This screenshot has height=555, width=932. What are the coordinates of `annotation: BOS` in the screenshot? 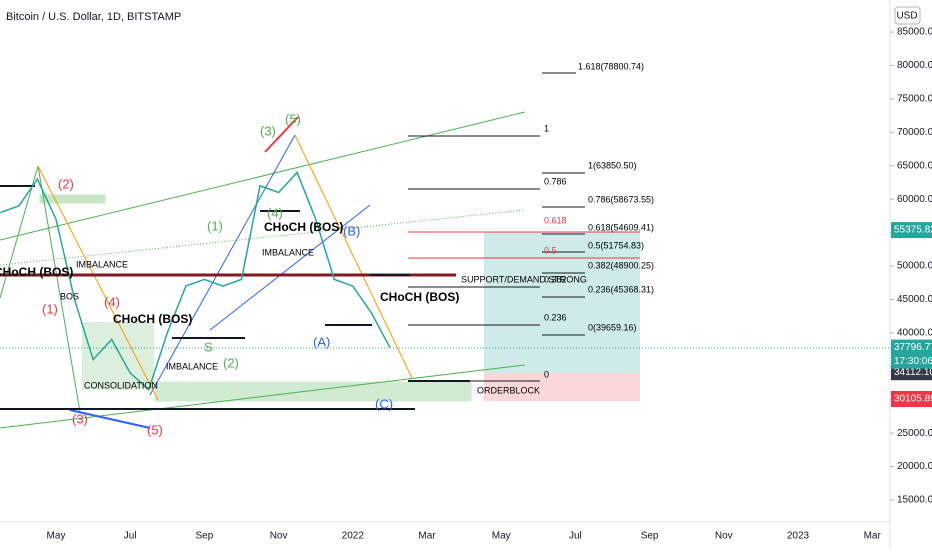 It's located at (69, 296).